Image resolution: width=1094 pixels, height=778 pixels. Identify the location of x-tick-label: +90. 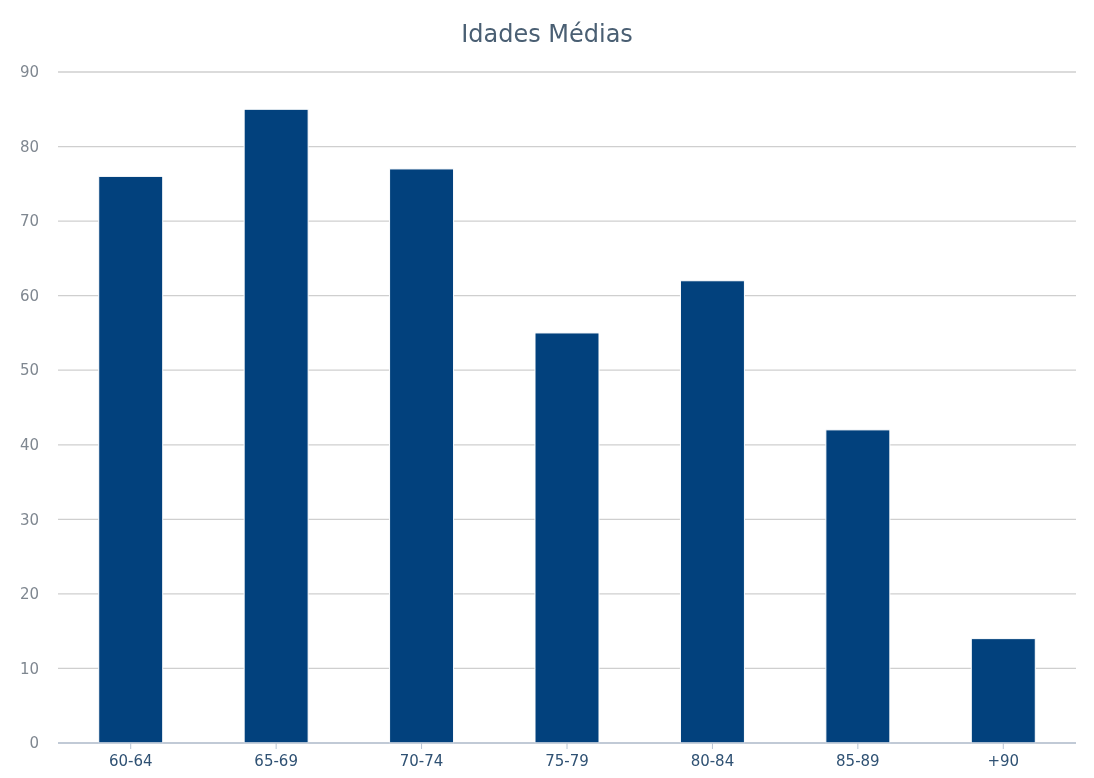
(1003, 761).